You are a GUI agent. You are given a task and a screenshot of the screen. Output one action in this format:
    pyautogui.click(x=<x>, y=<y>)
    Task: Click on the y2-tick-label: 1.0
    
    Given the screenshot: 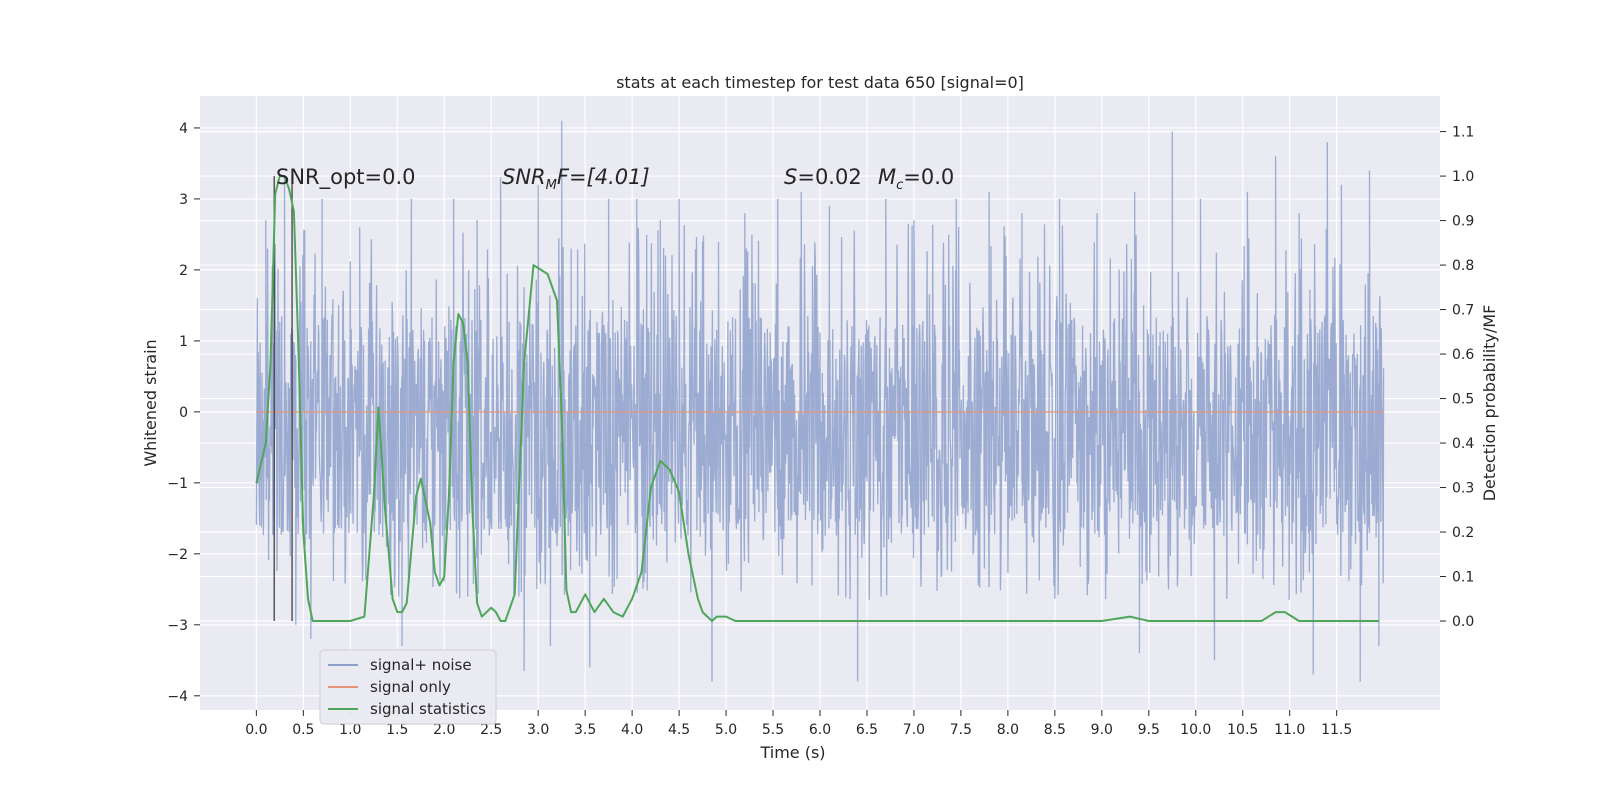 What is the action you would take?
    pyautogui.click(x=1463, y=177)
    